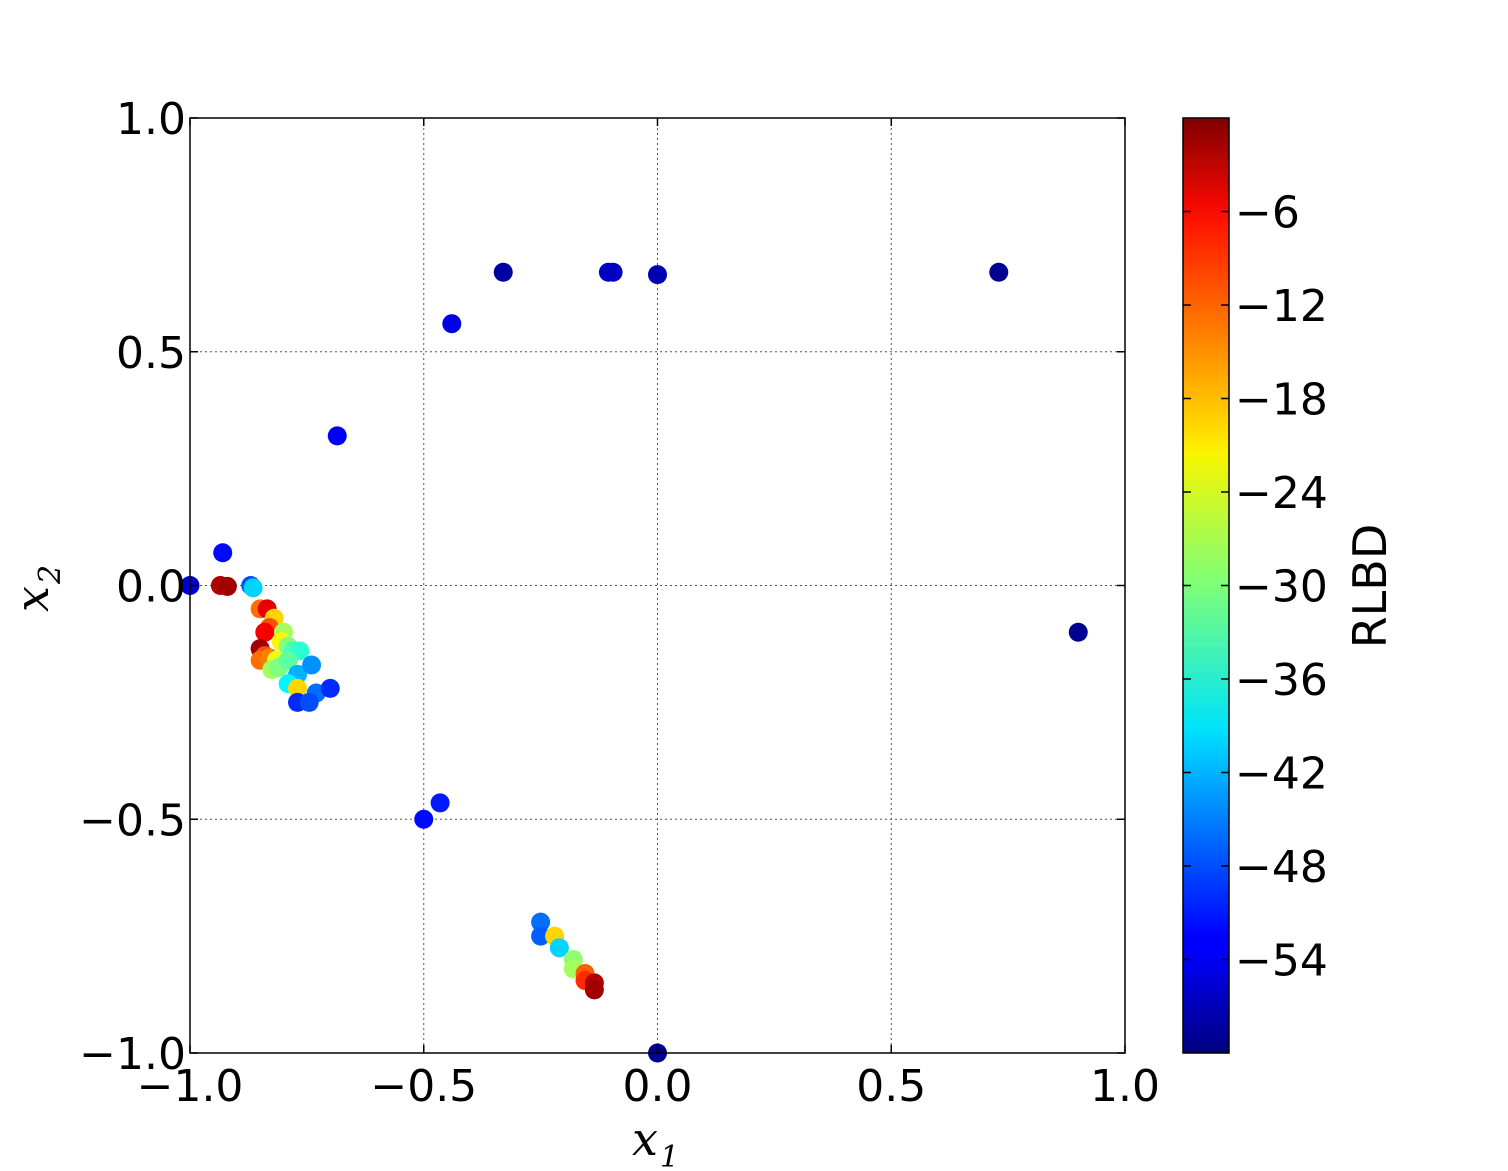  What do you see at coordinates (1281, 867) in the screenshot?
I see `colorbar-tick-label: −48` at bounding box center [1281, 867].